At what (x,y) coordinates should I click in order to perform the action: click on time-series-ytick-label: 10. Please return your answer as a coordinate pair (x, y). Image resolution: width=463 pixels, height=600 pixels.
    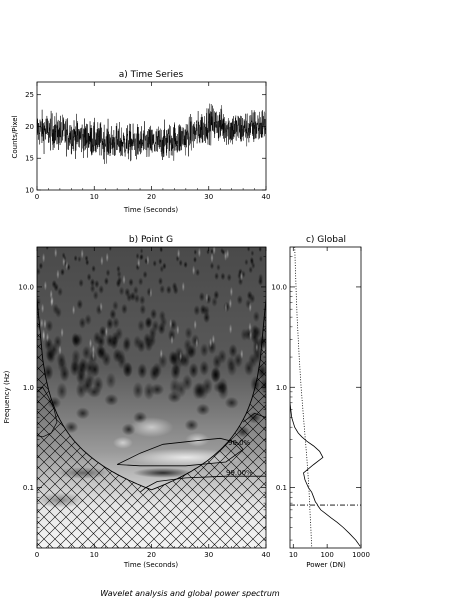
    Looking at the image, I should click on (29, 191).